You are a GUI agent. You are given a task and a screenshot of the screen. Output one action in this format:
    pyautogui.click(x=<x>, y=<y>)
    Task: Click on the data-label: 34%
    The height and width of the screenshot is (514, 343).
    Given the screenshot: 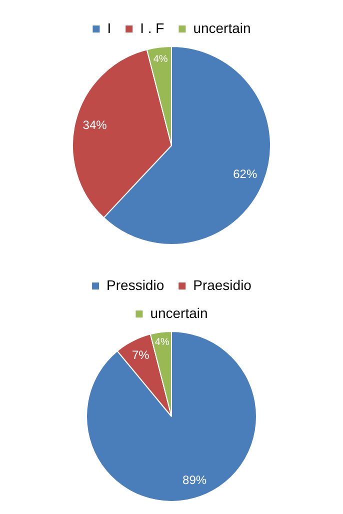 What is the action you would take?
    pyautogui.click(x=95, y=125)
    